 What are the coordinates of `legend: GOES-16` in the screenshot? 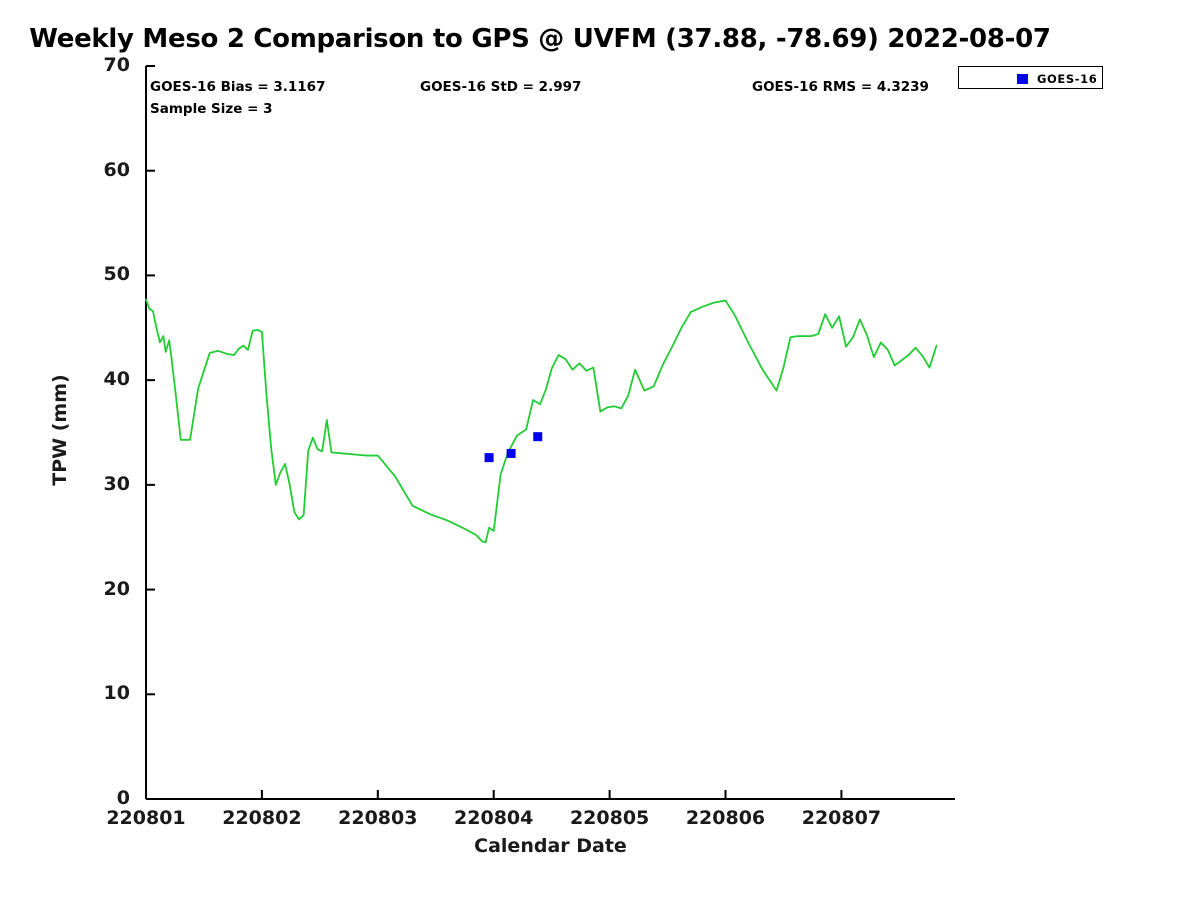 It's located at (1030, 77).